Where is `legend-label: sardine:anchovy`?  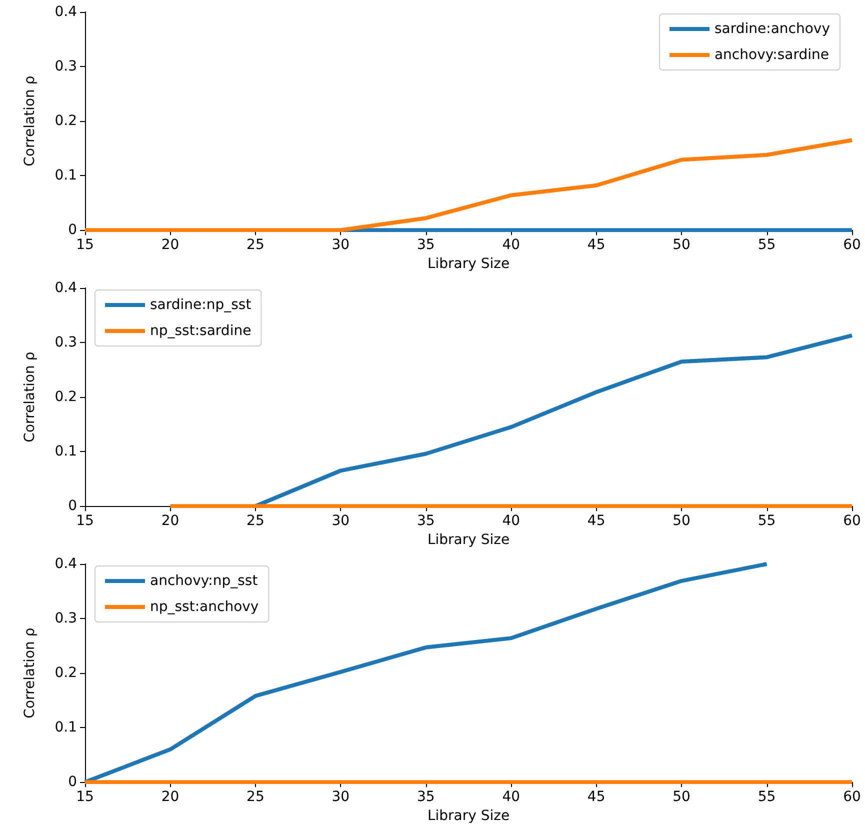 legend-label: sardine:anchovy is located at coordinates (772, 29).